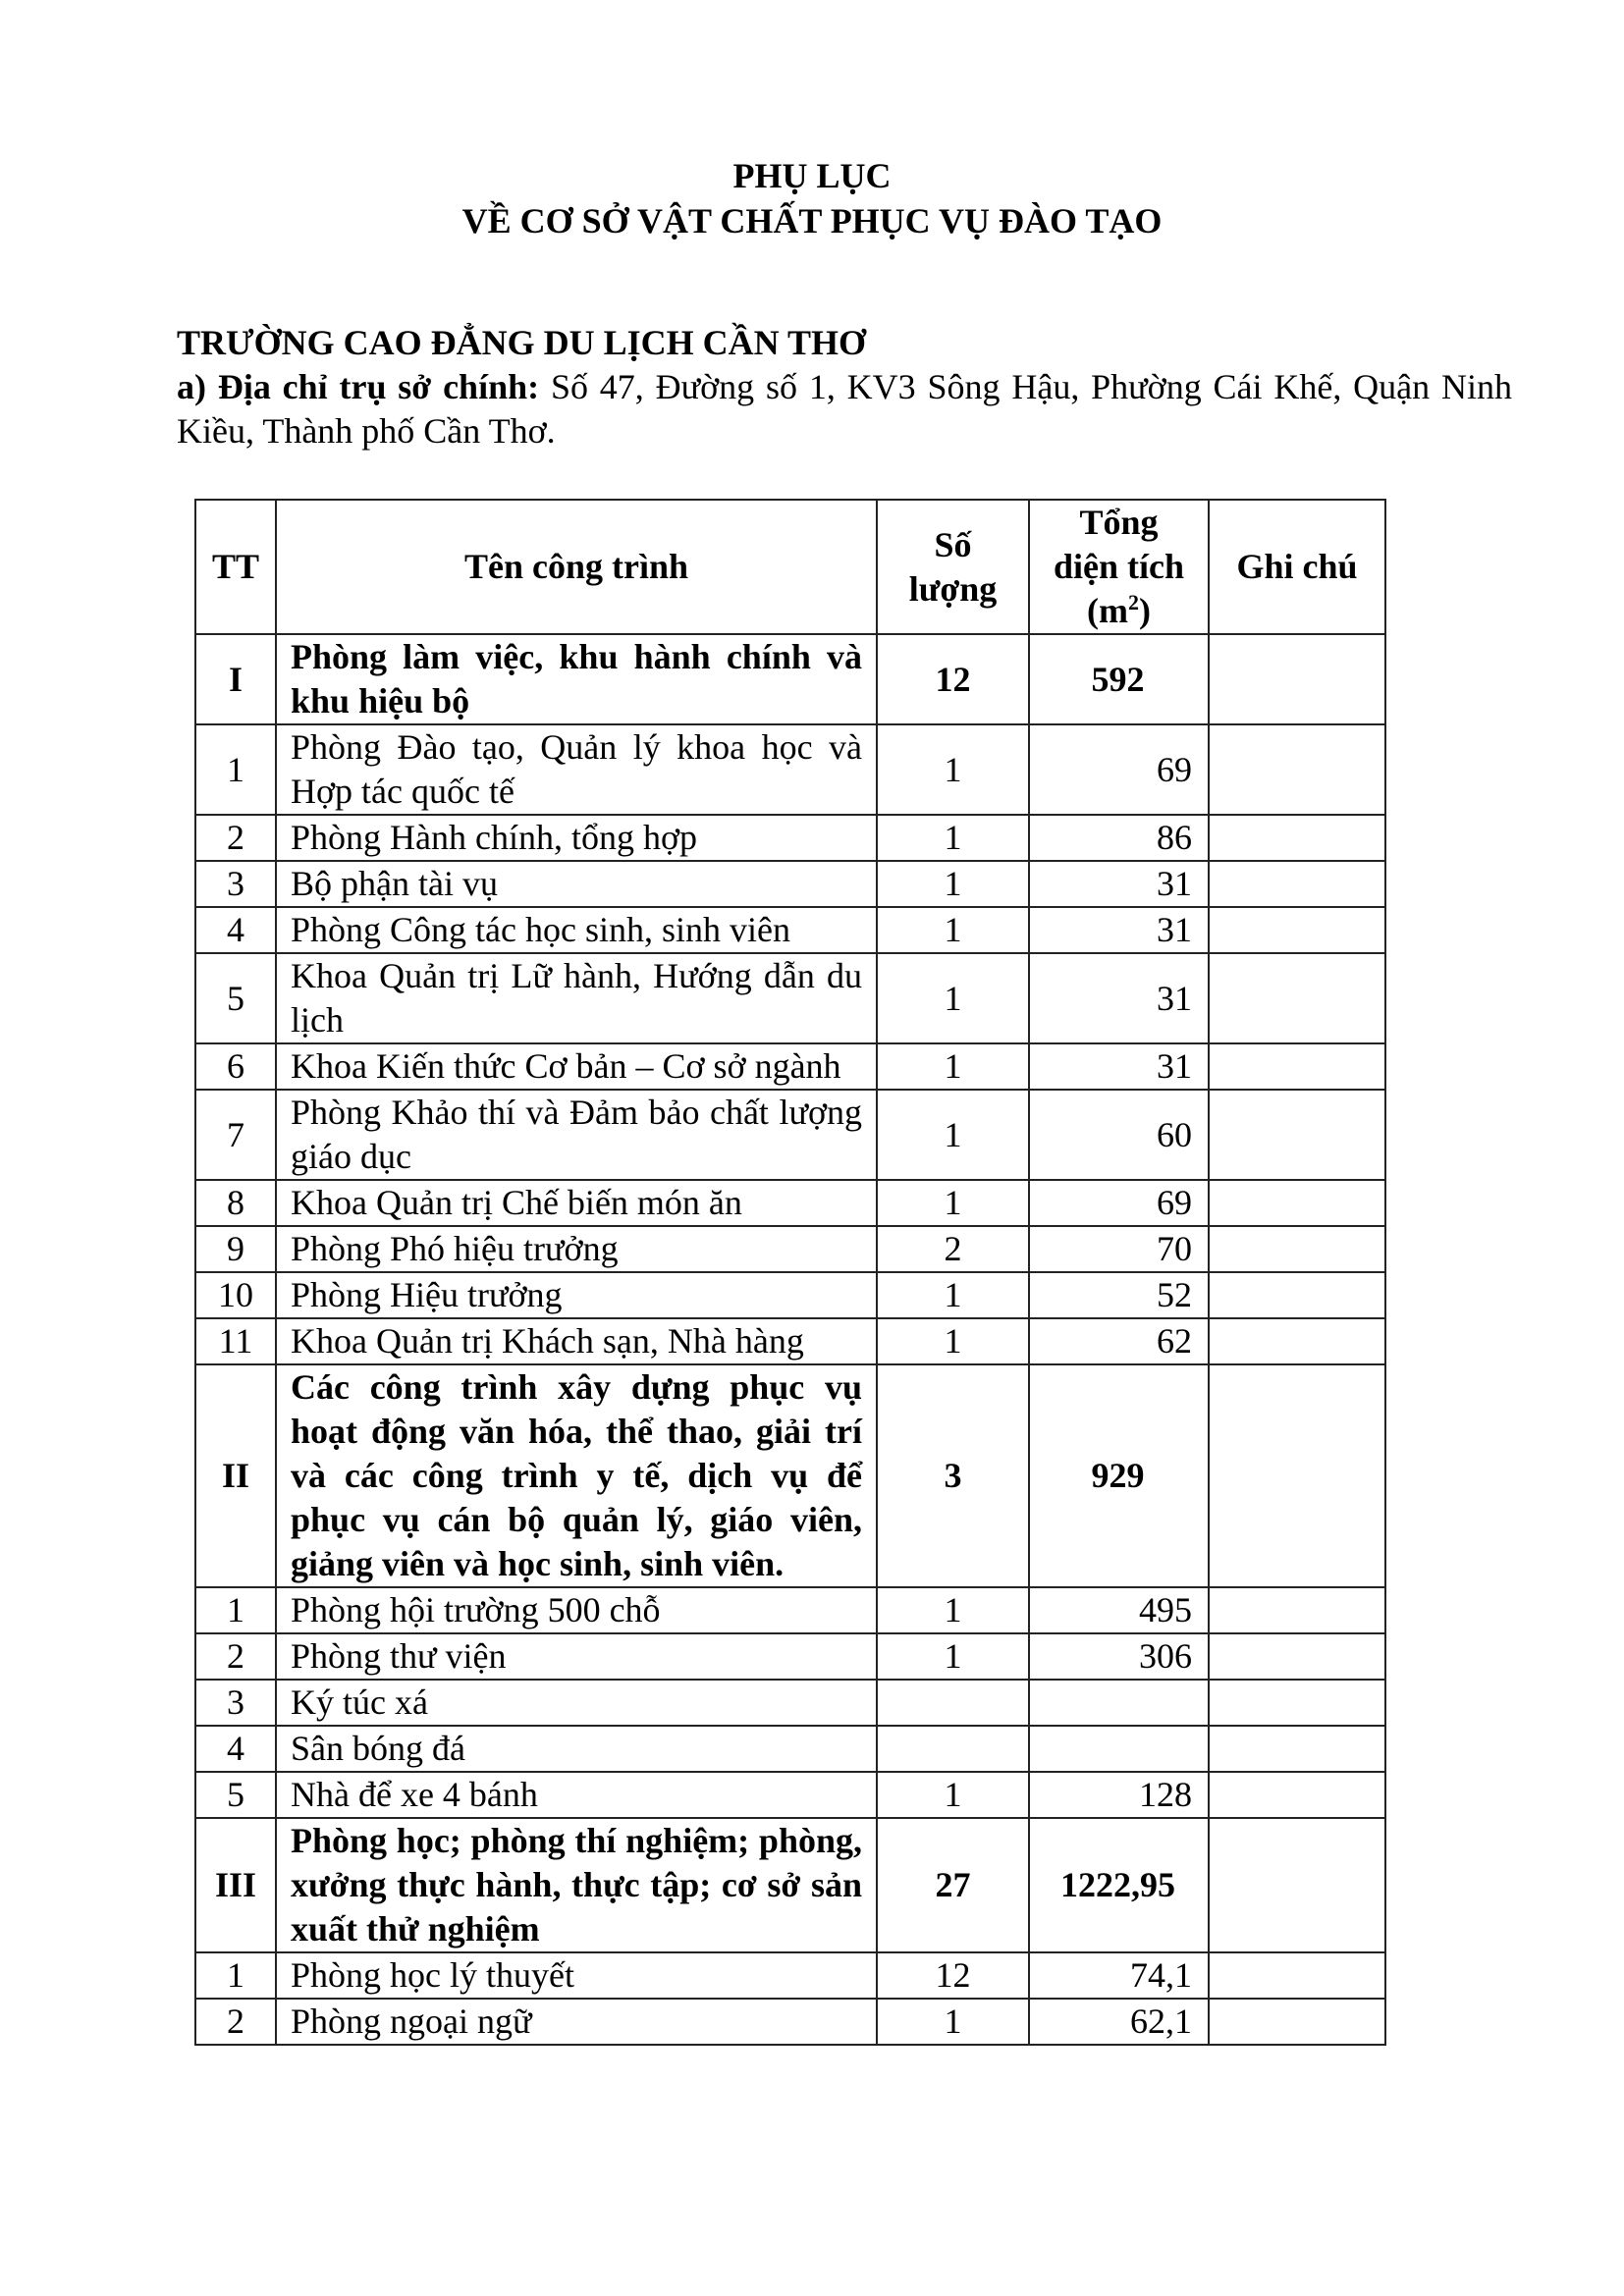 This screenshot has height=2296, width=1624. Describe the element at coordinates (1119, 1203) in the screenshot. I see `cell-area: 69` at that location.